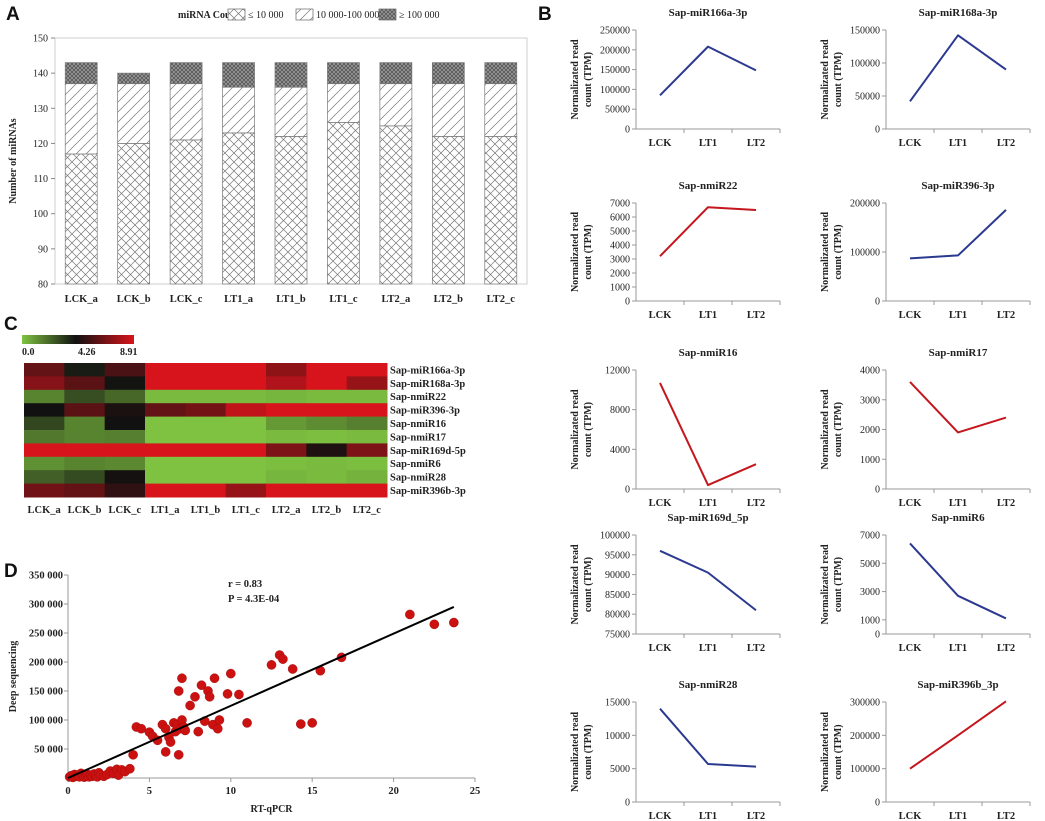 This screenshot has height=821, width=1045. I want to click on y-tick-label: 95000, so click(617, 555).